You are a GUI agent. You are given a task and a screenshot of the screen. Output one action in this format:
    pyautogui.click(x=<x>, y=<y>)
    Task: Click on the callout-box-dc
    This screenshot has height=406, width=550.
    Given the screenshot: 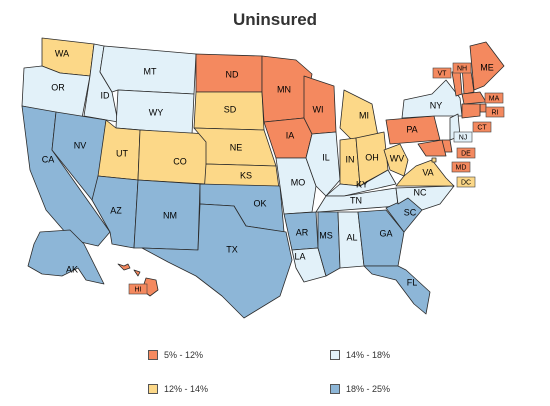 What is the action you would take?
    pyautogui.click(x=466, y=182)
    